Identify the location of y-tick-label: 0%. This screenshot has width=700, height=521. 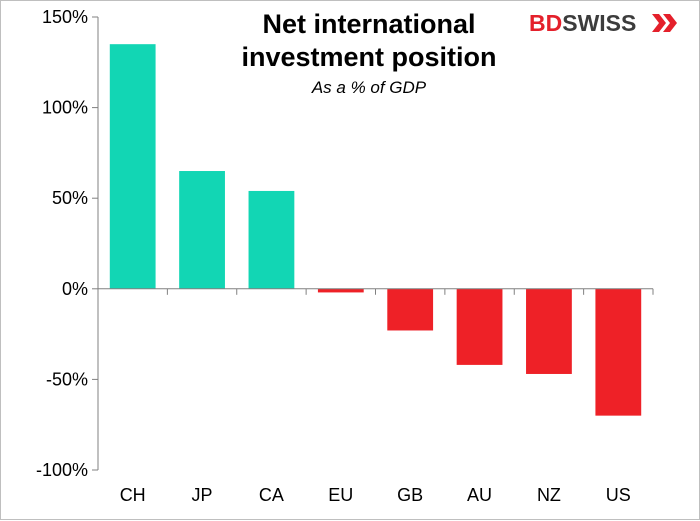
(75, 289).